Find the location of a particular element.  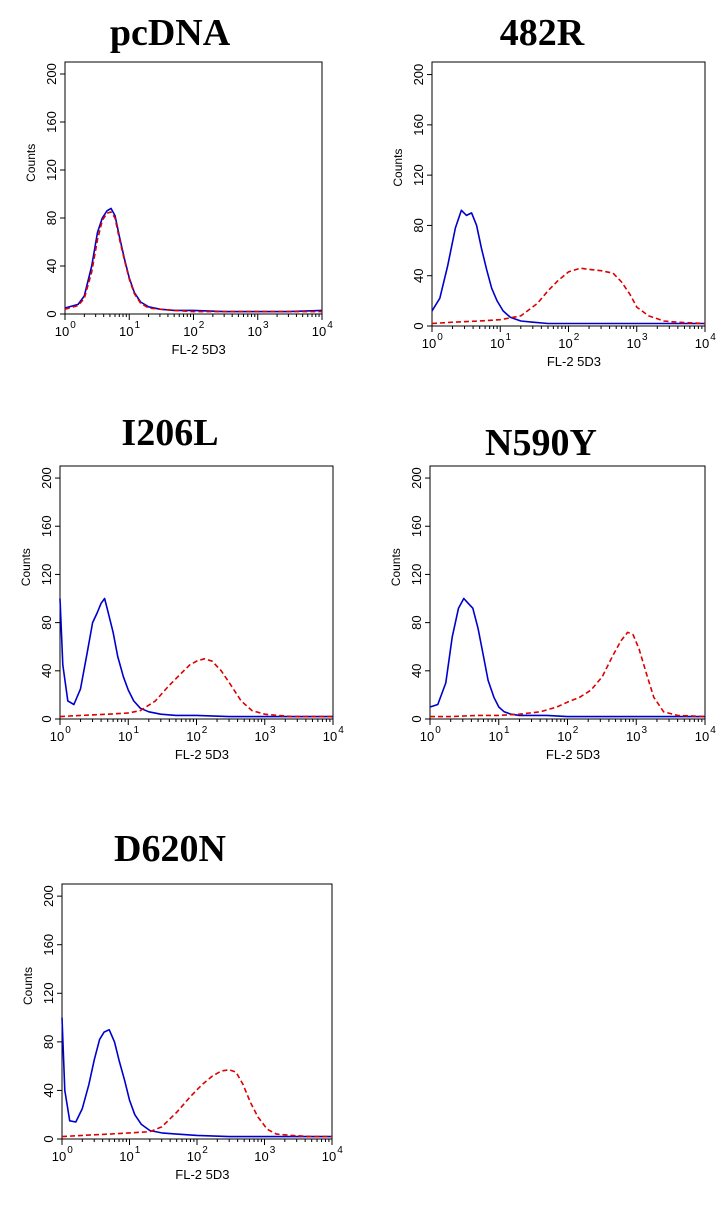

chart-title: N590Y is located at coordinates (541, 443).